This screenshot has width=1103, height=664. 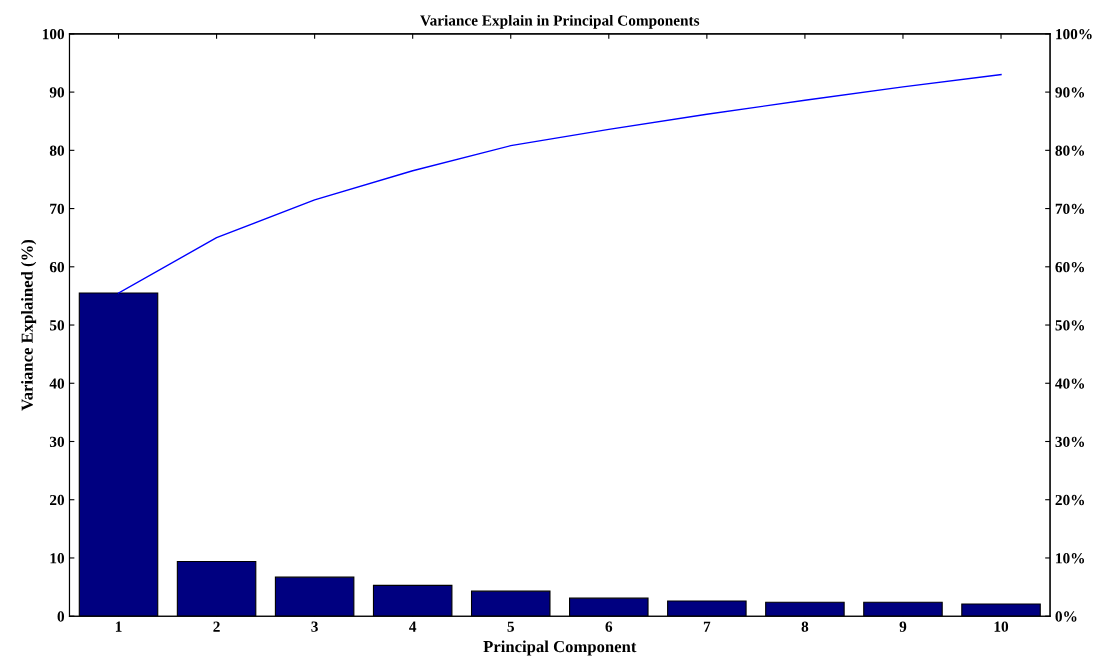 I want to click on y2-tick-label: 40%, so click(x=1070, y=383).